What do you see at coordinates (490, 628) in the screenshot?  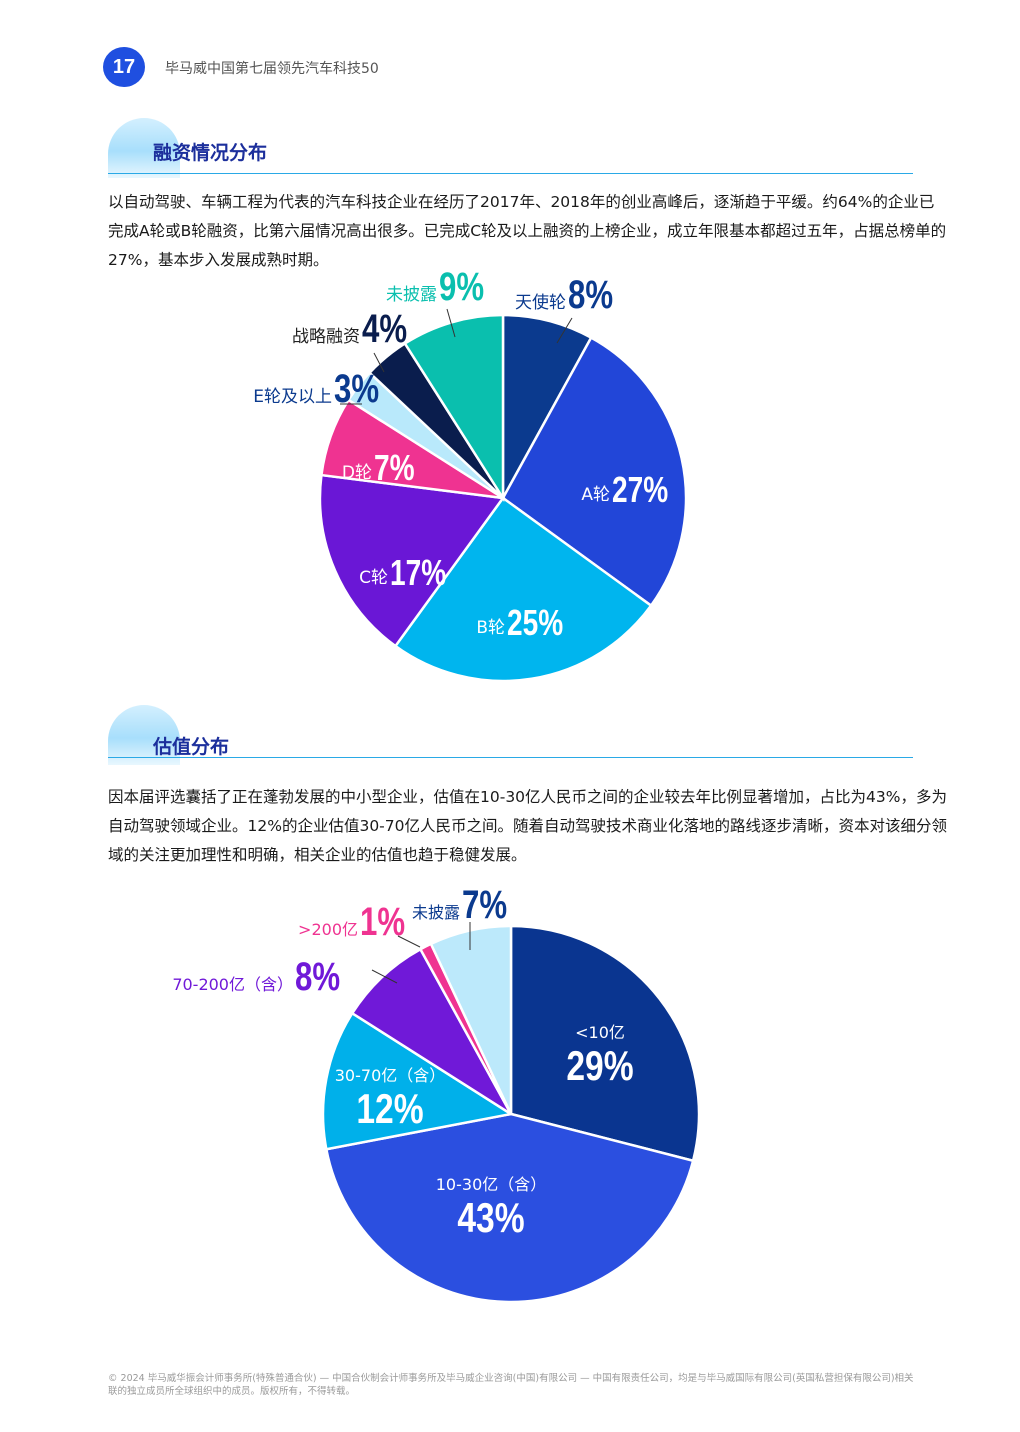 I see `slice-label: B轮` at bounding box center [490, 628].